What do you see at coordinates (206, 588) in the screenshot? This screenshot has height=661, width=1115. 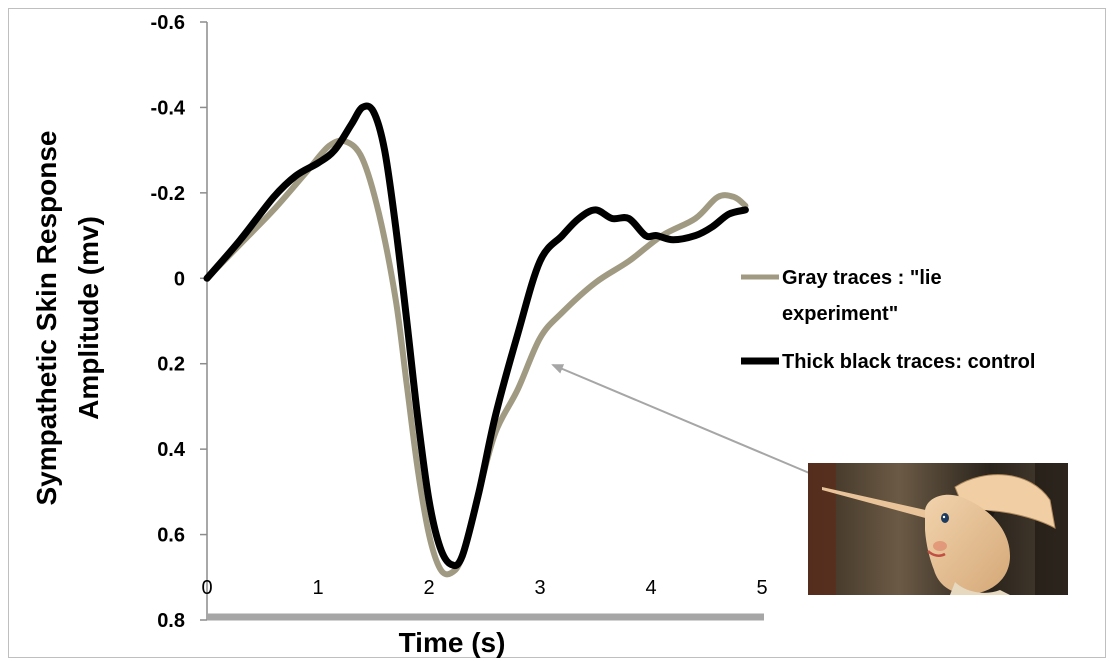 I see `x-tick-label: 0` at bounding box center [206, 588].